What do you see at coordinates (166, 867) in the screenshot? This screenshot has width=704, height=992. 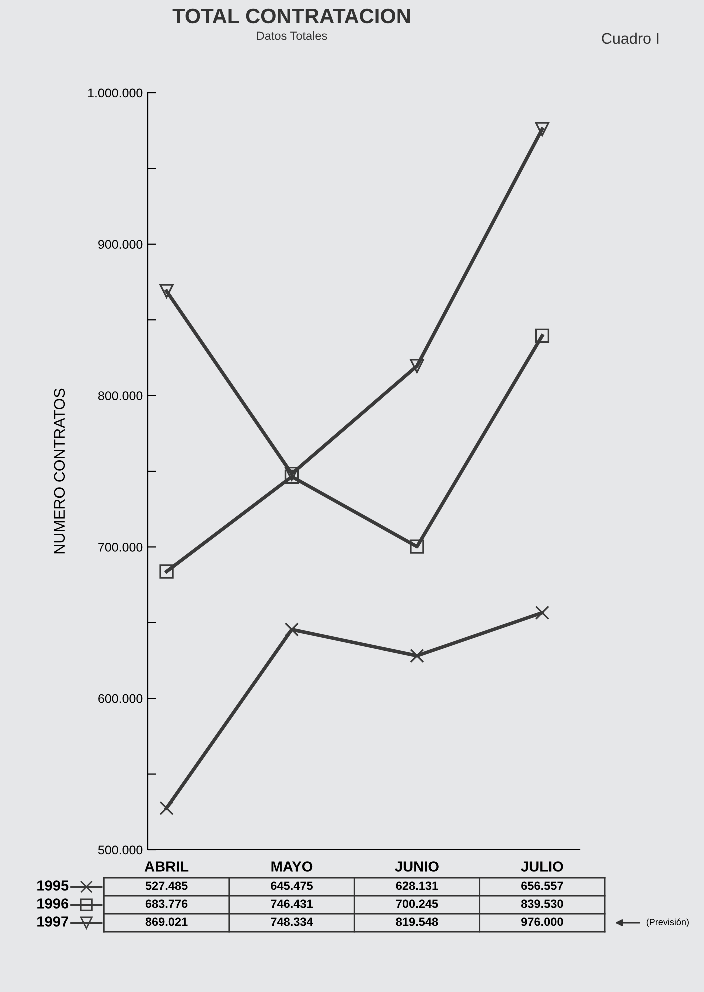 I see `x-tick-label: ABRIL` at bounding box center [166, 867].